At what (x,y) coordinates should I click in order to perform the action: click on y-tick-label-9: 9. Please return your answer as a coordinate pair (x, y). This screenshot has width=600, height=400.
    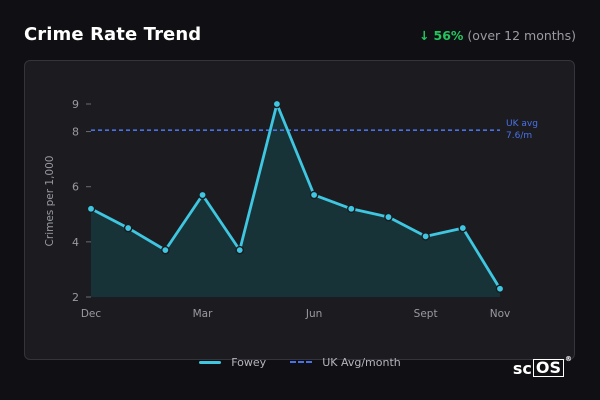
    Looking at the image, I should click on (75, 104).